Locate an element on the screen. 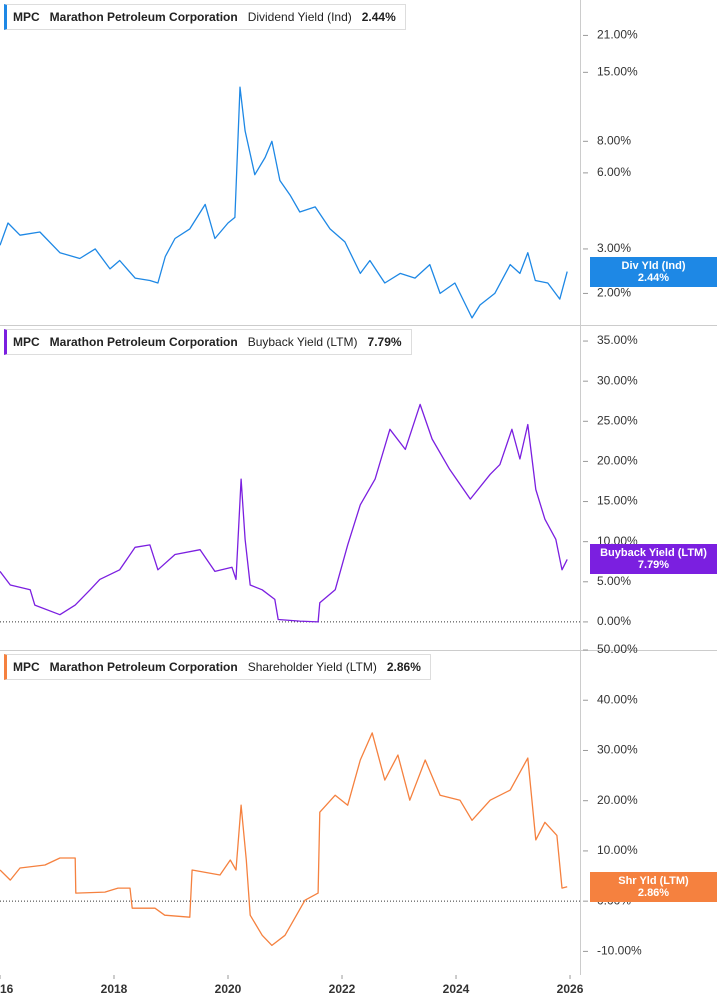 The width and height of the screenshot is (717, 1005). y-tick-label: 40.00% is located at coordinates (617, 699).